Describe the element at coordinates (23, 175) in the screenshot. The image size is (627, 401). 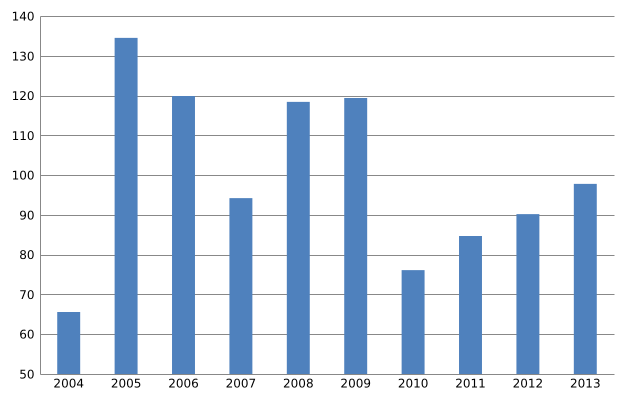
I see `y-tick-label: 100` at that location.